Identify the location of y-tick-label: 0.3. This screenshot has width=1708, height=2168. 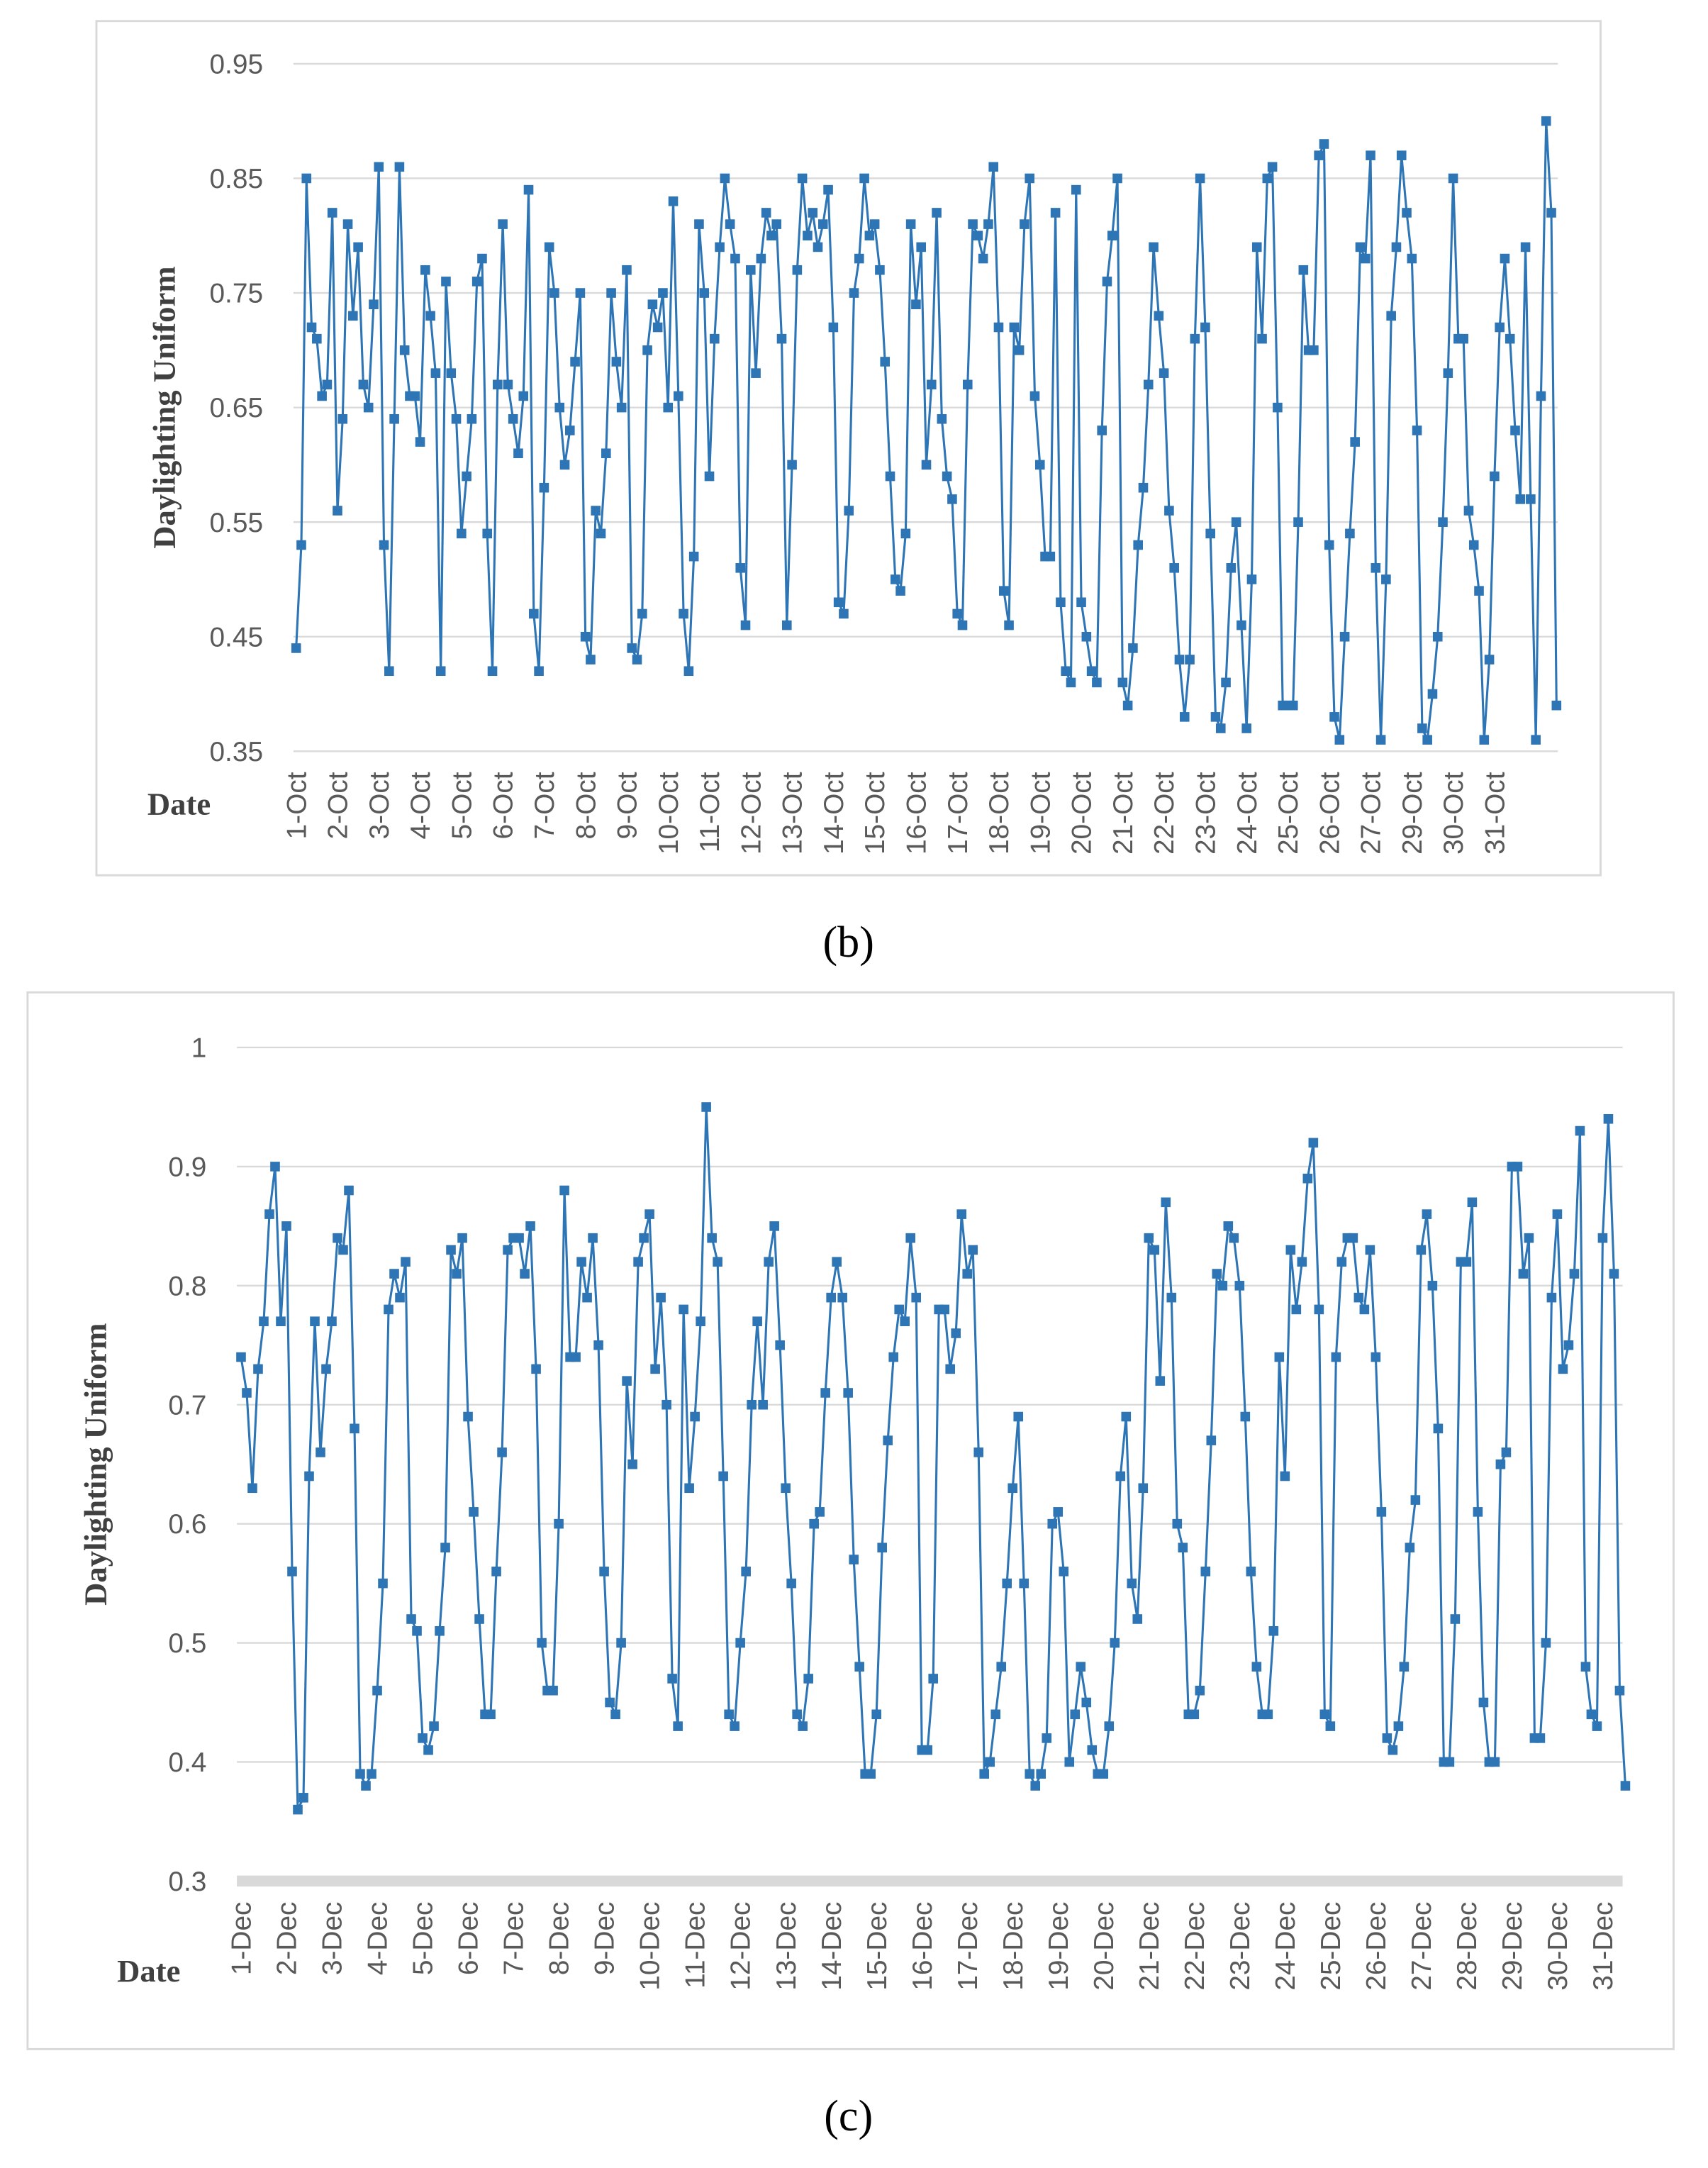
(187, 1882).